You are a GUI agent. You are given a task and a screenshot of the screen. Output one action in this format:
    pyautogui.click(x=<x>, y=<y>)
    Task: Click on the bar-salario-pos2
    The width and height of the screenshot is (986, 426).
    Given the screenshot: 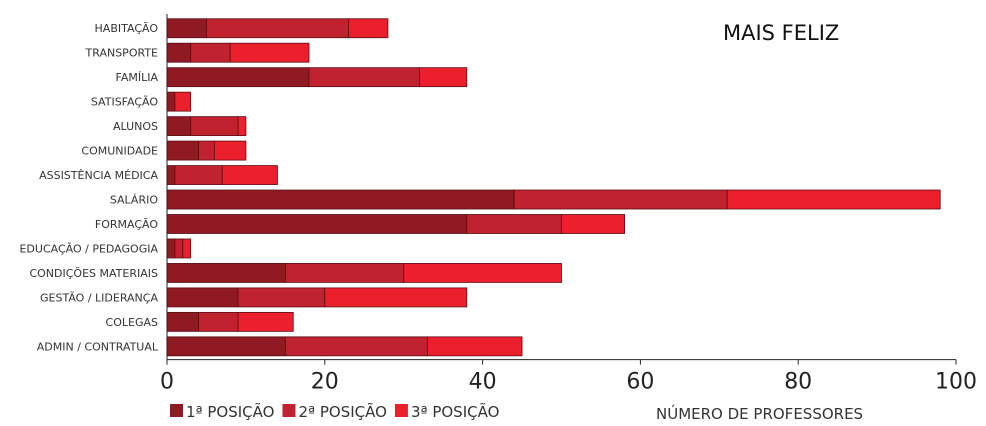 What is the action you would take?
    pyautogui.click(x=620, y=199)
    